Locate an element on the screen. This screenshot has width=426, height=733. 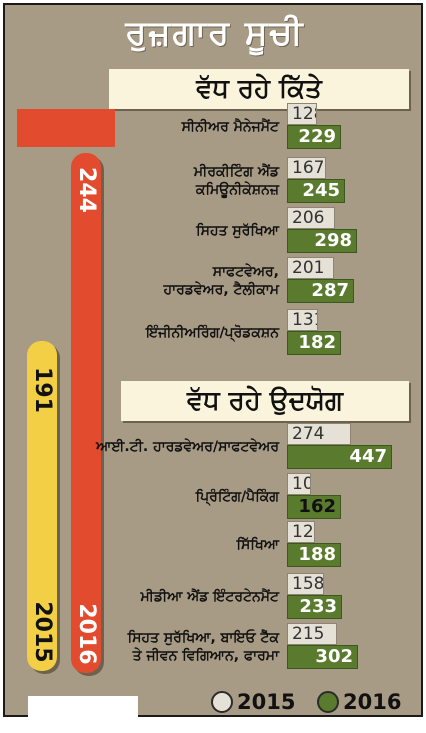
total-value-2015: 191 is located at coordinates (42, 390).